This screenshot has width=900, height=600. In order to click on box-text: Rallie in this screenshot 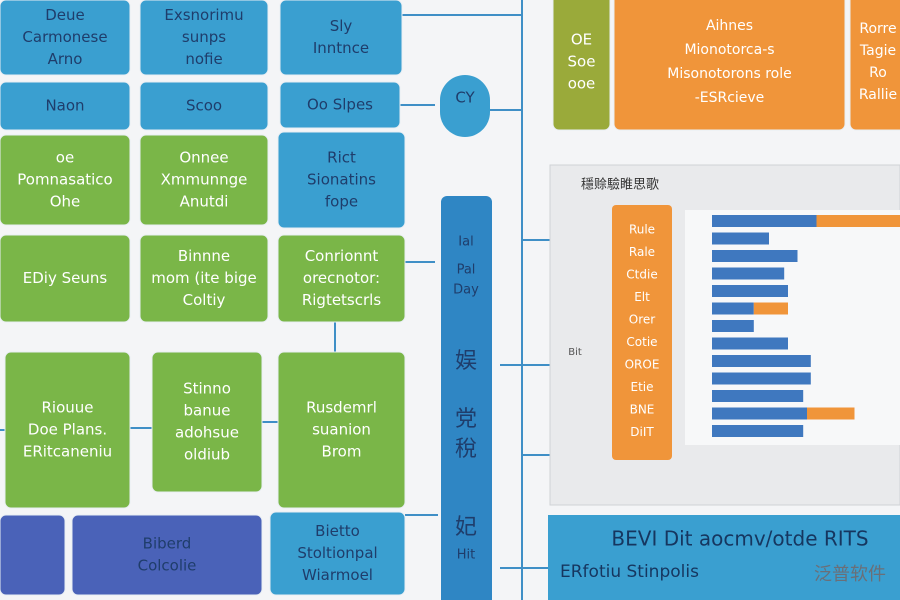, I will do `click(878, 95)`.